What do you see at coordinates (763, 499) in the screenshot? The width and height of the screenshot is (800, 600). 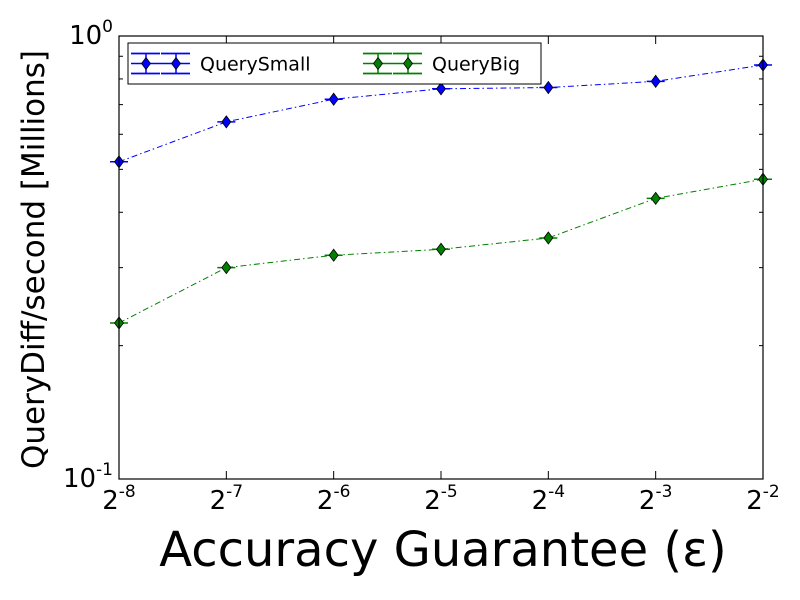 I see `x-tick-label: 2-2` at bounding box center [763, 499].